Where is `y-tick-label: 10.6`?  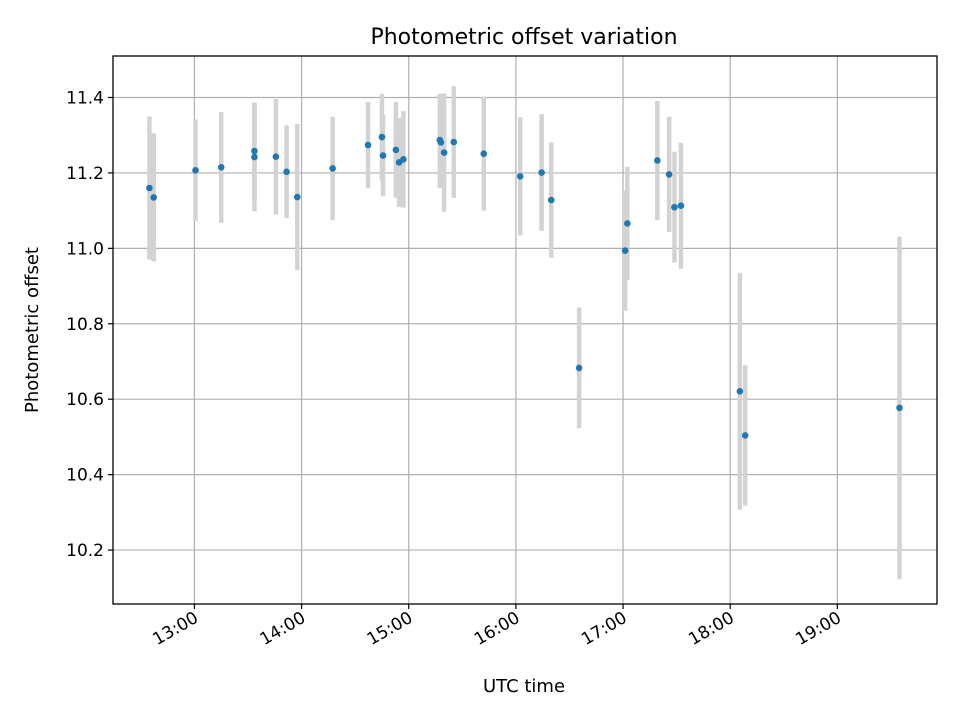 y-tick-label: 10.6 is located at coordinates (85, 400).